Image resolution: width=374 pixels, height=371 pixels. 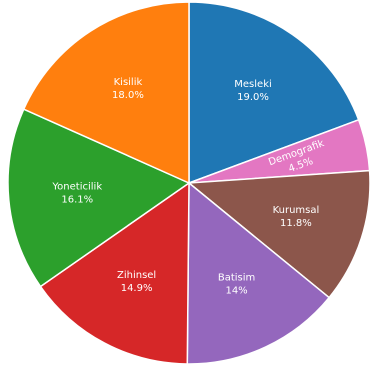 What do you see at coordinates (128, 82) in the screenshot?
I see `pie-label-name: Kisilik` at bounding box center [128, 82].